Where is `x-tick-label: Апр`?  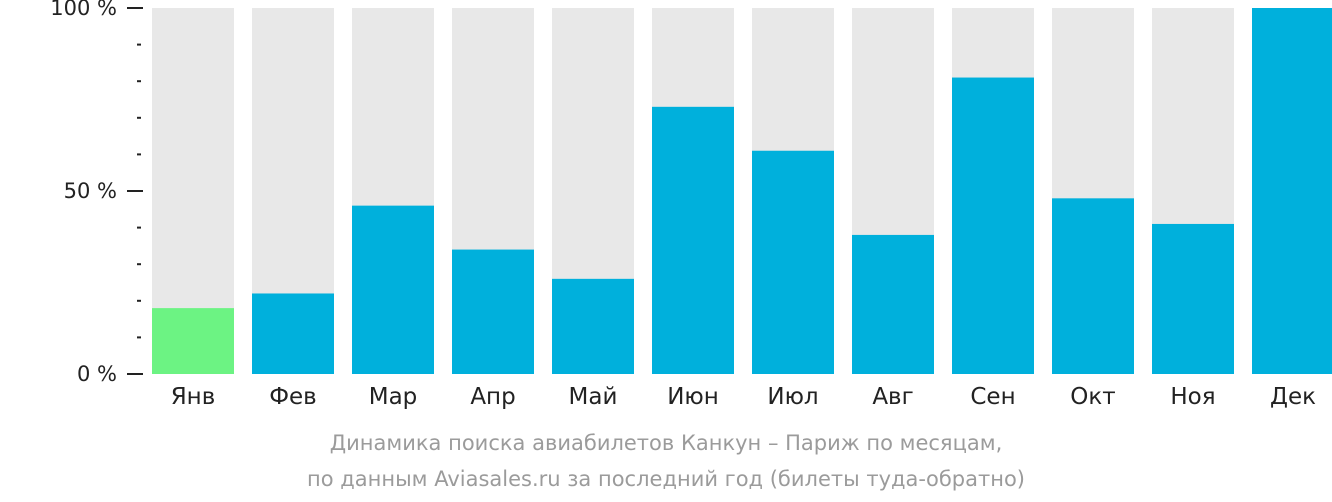
x-tick-label: Апр is located at coordinates (492, 397).